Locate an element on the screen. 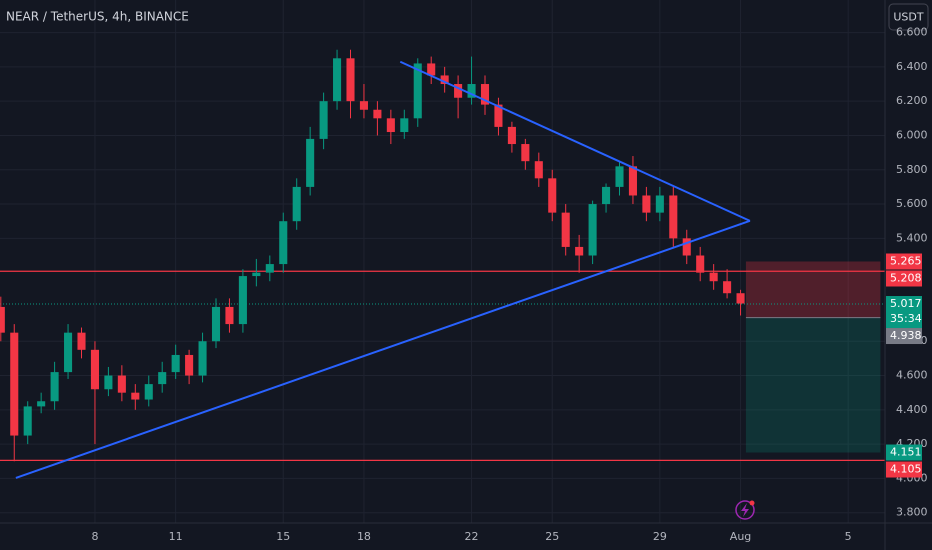  stop-zone is located at coordinates (813, 289).